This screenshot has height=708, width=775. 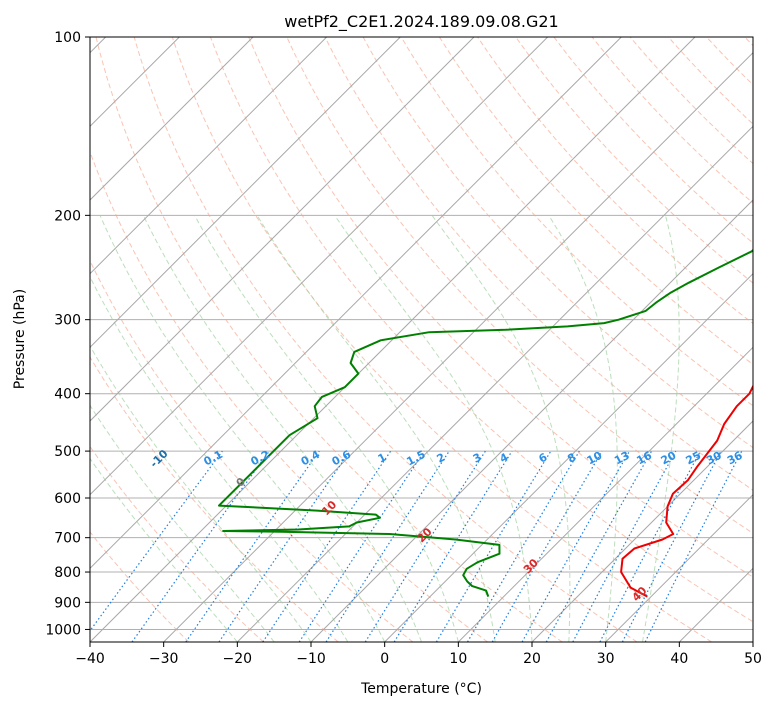 What do you see at coordinates (164, 659) in the screenshot?
I see `x-tick-label: −30` at bounding box center [164, 659].